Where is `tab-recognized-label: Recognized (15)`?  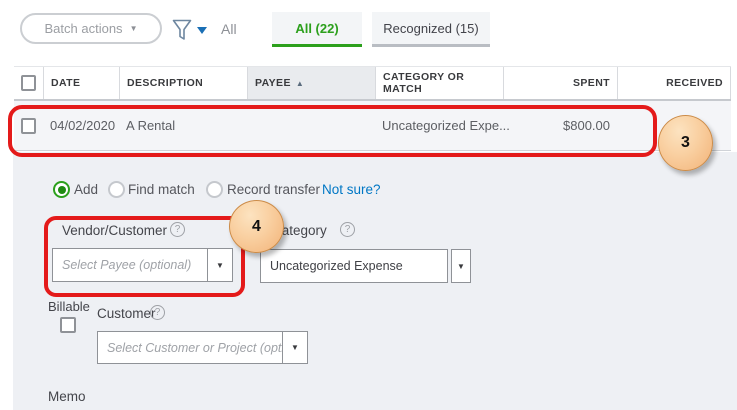 tab-recognized-label: Recognized (15) is located at coordinates (431, 28).